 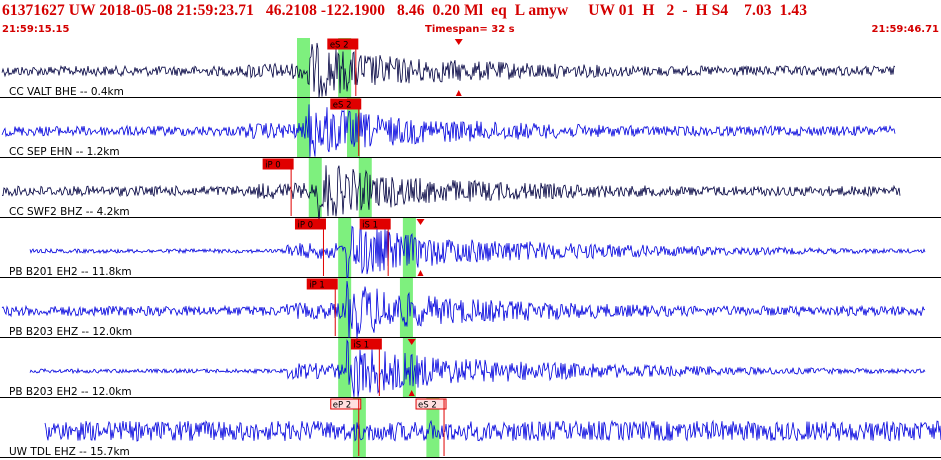 I want to click on end-time: 21:59:46.71, so click(x=905, y=29).